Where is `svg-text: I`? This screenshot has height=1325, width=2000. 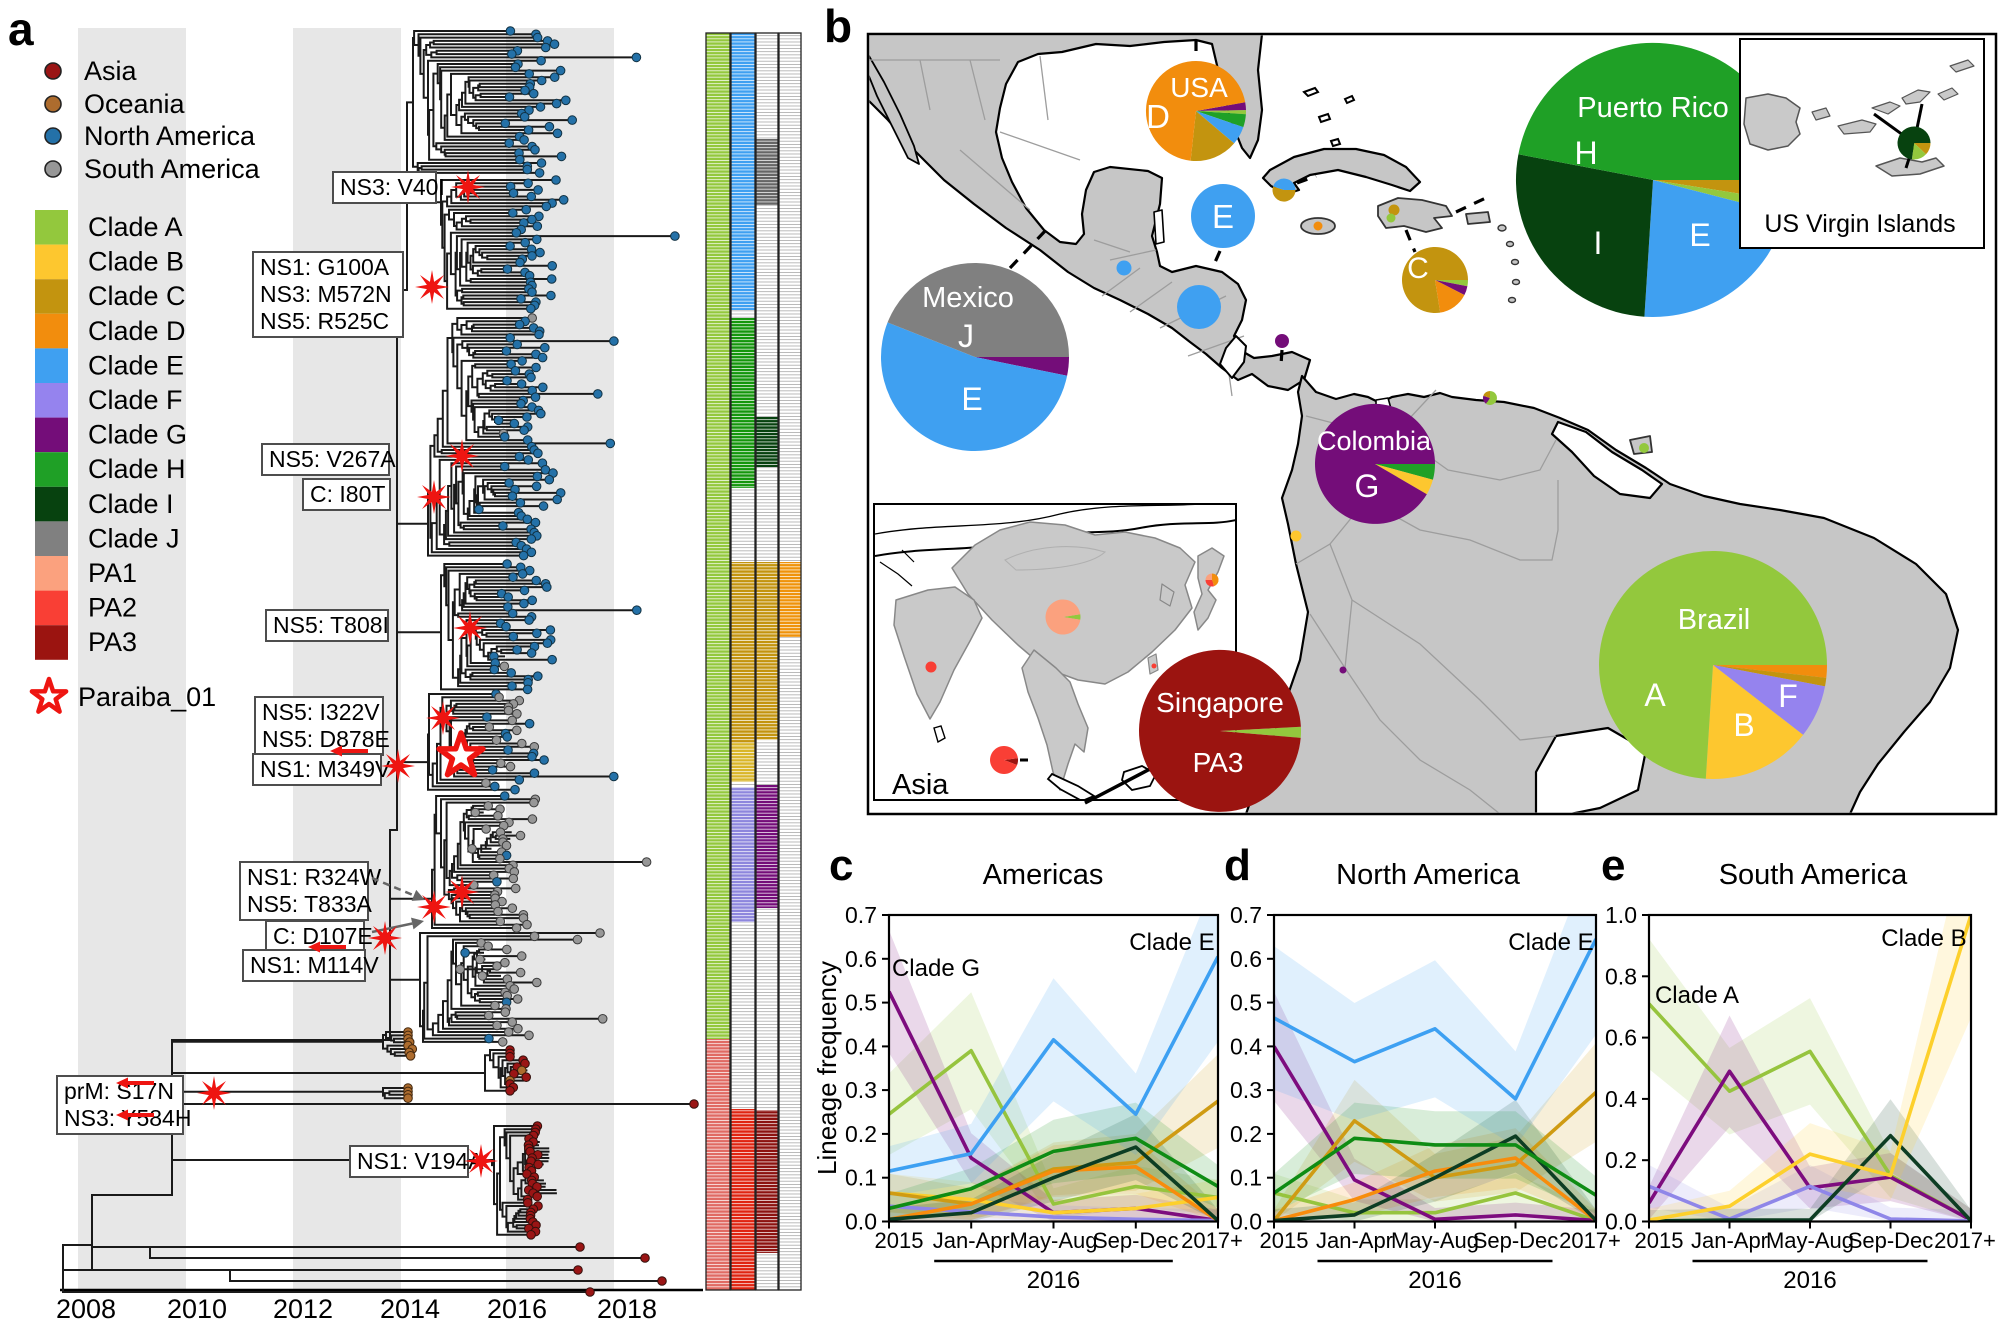 svg-text: I is located at coordinates (1598, 243).